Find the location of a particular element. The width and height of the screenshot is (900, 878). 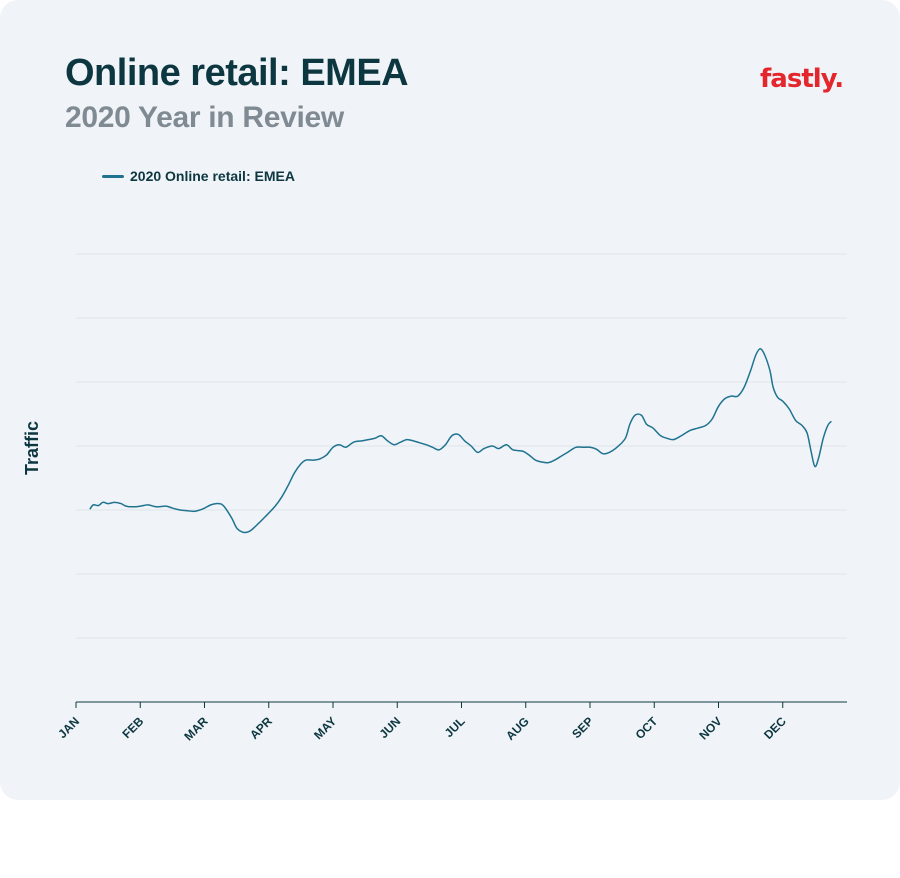

chart-legend: 2020 Online retail: EMEA is located at coordinates (198, 176).